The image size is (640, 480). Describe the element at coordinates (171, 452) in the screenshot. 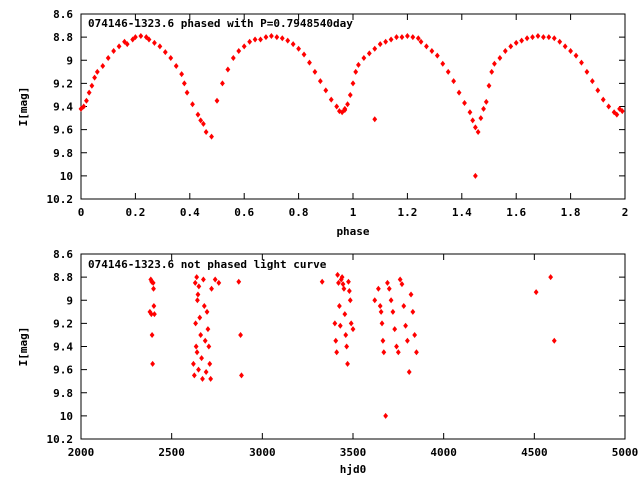

I see `x-tick-label: 2500` at that location.